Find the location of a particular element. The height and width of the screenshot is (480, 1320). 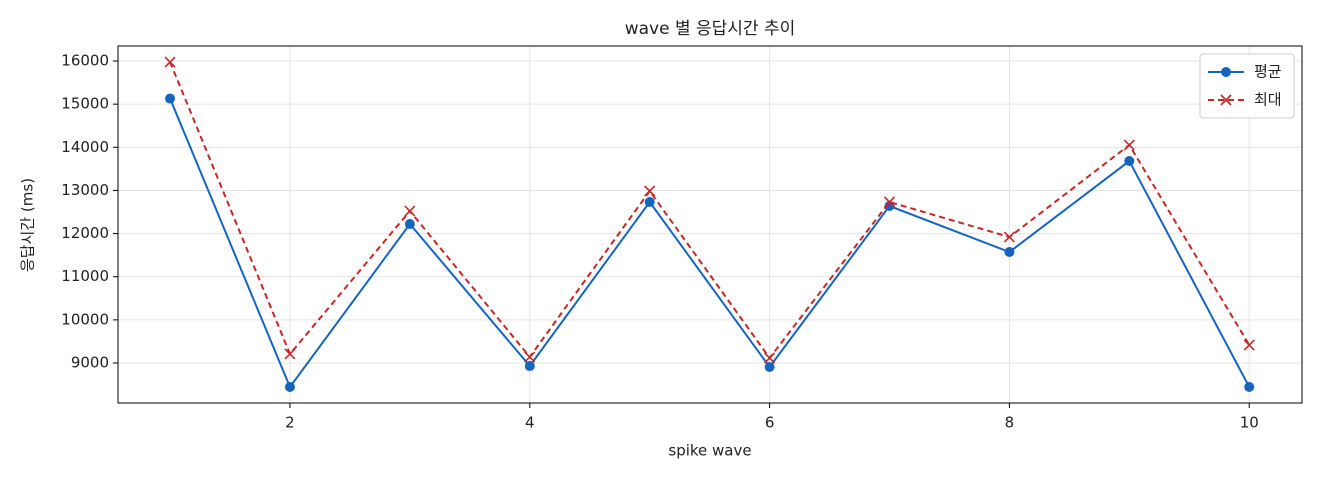

x-tick-label: 10 is located at coordinates (1249, 423).